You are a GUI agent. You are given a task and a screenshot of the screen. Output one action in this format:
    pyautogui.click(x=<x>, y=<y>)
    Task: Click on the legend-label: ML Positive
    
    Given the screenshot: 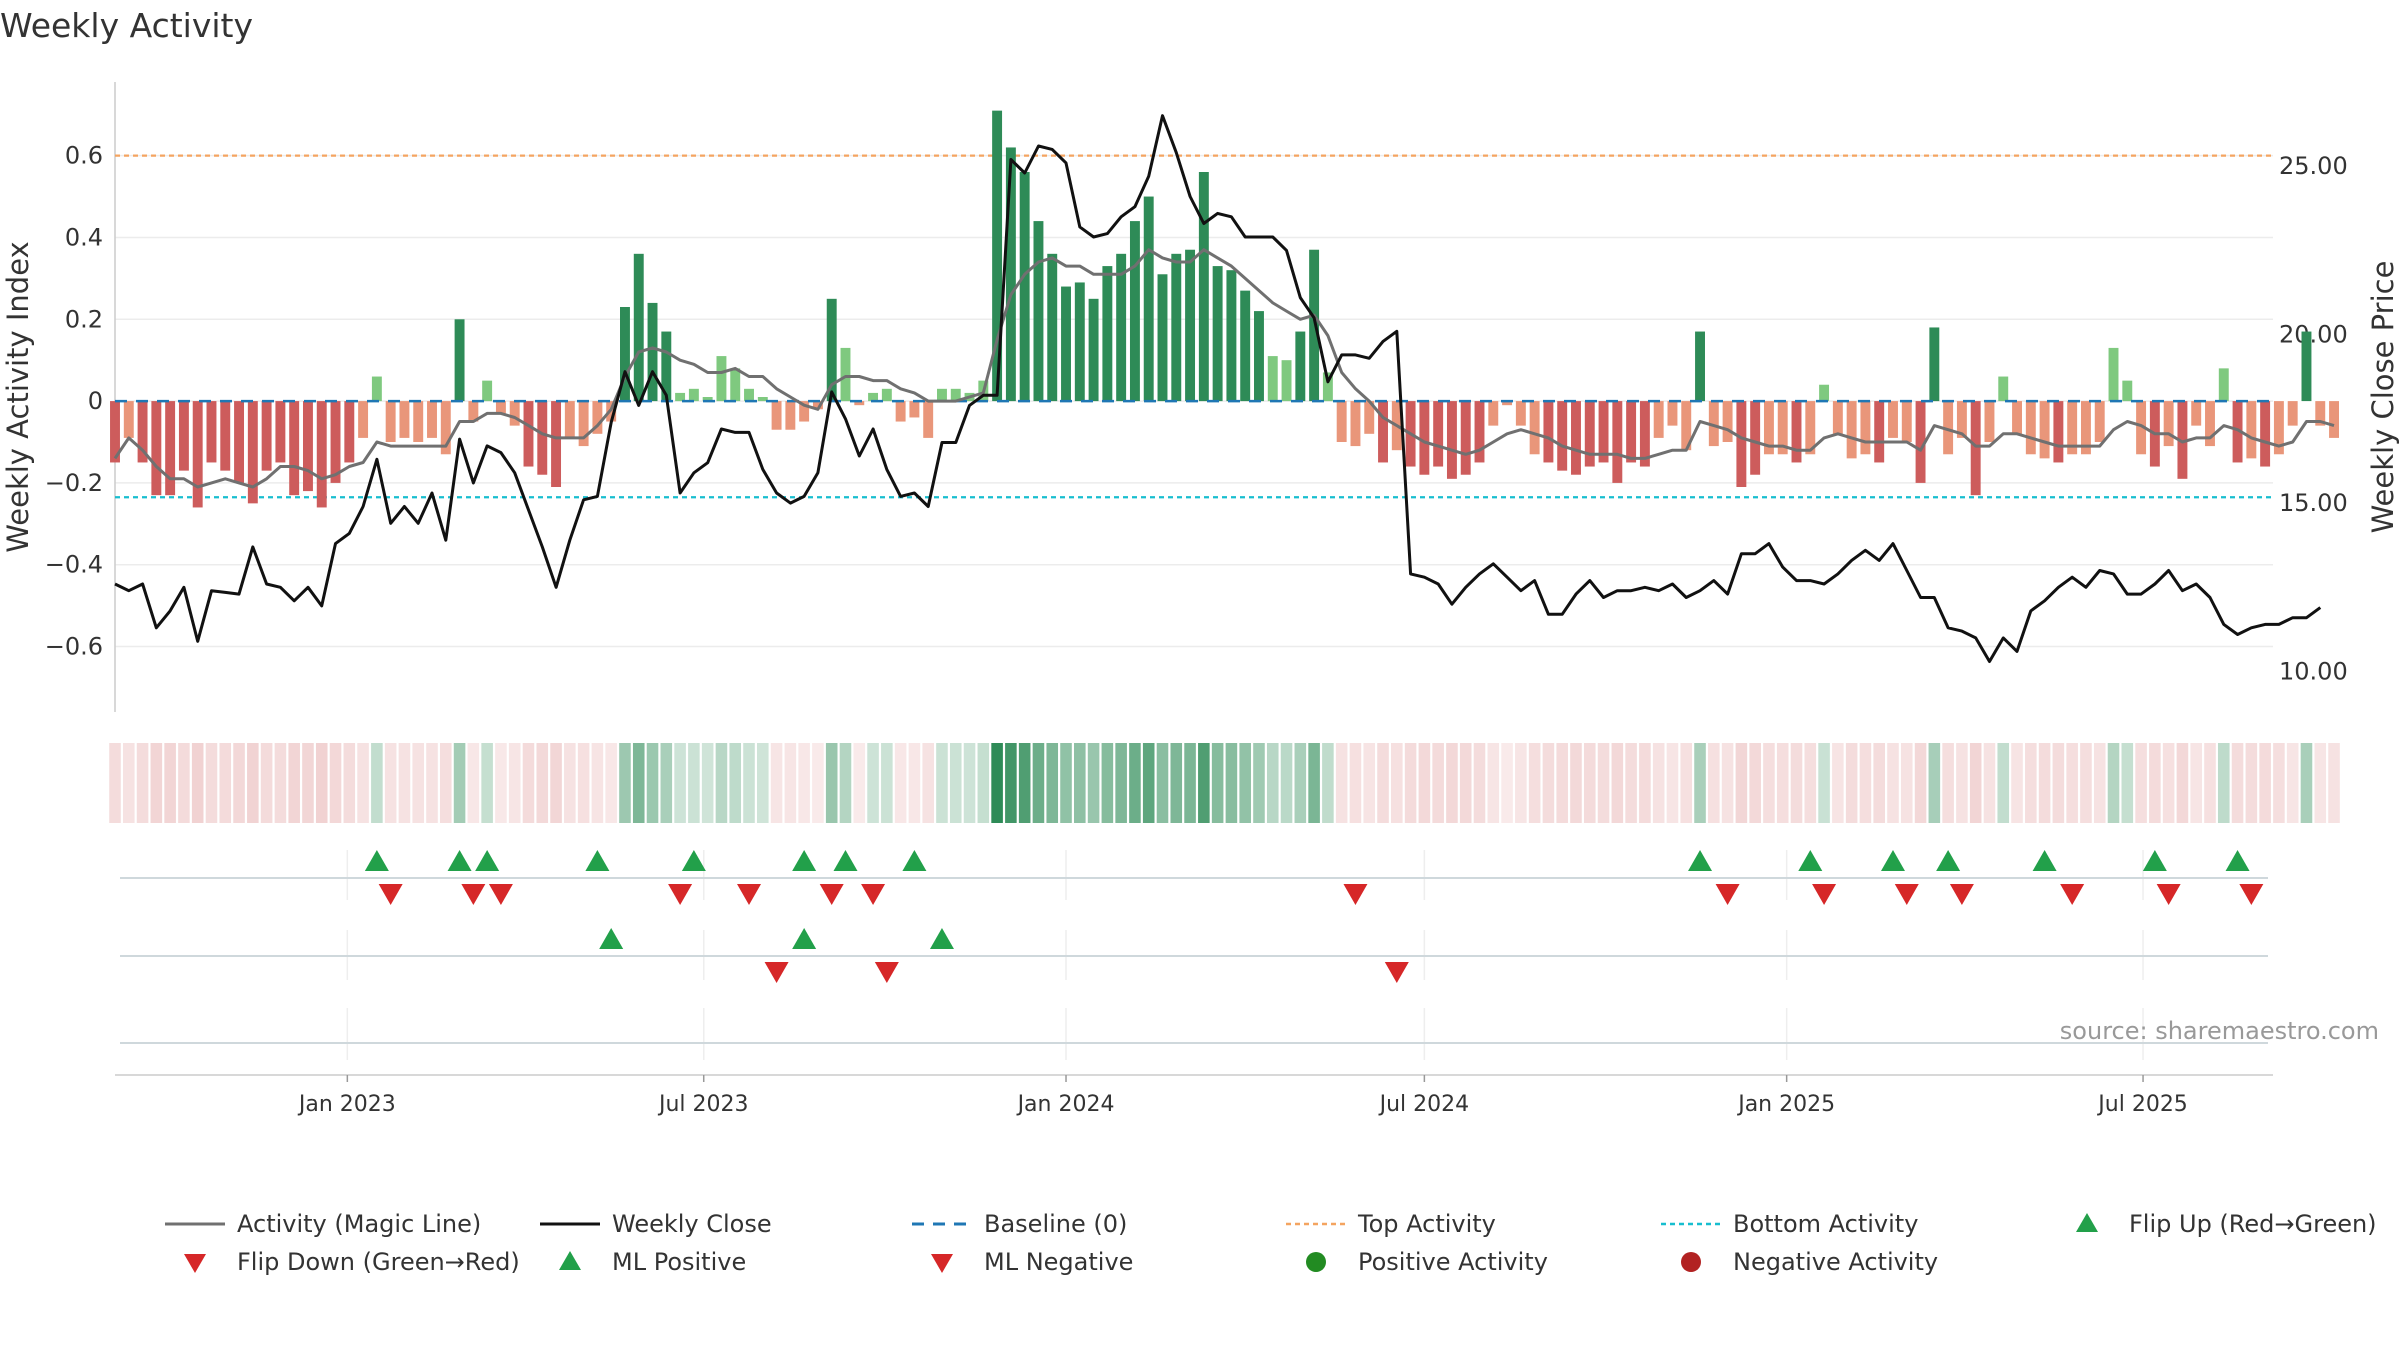 What is the action you would take?
    pyautogui.click(x=679, y=1262)
    